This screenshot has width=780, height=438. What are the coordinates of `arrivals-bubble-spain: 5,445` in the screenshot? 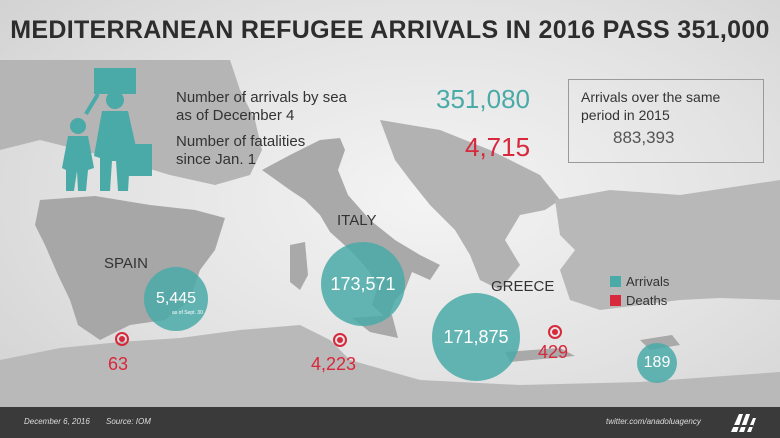 It's located at (176, 299).